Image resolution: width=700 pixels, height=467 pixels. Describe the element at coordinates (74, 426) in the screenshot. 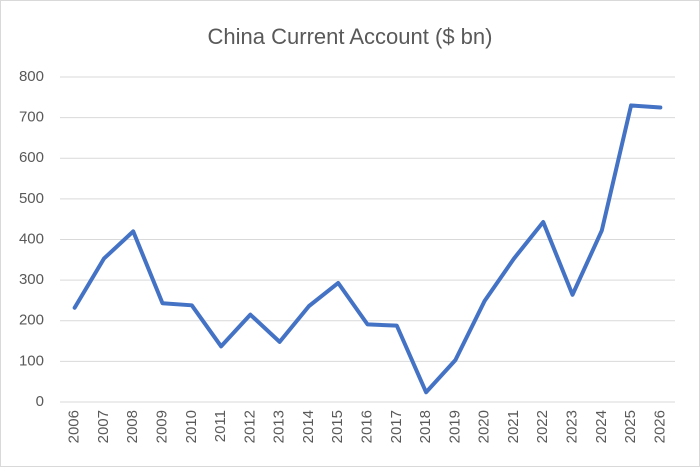

I see `x-tick-label: 2006` at that location.